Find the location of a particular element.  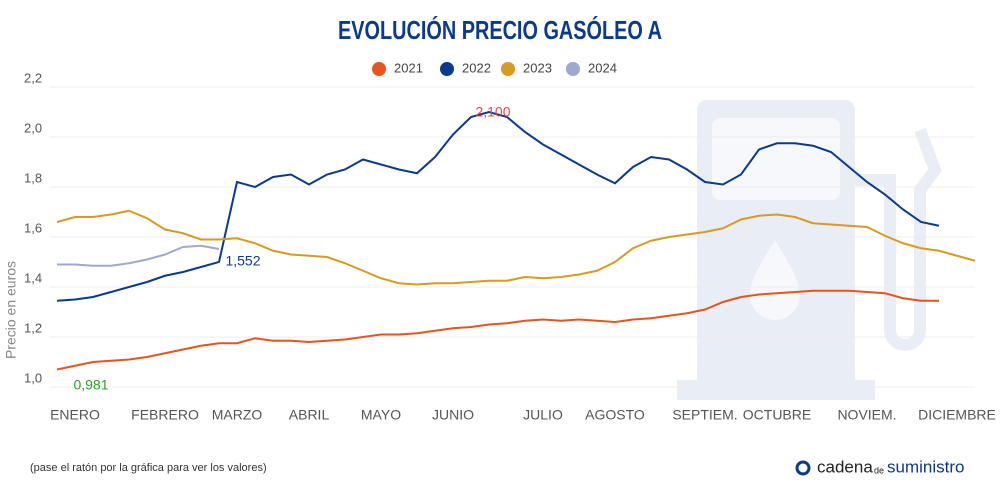

x-tick-label: ENERO is located at coordinates (75, 415).